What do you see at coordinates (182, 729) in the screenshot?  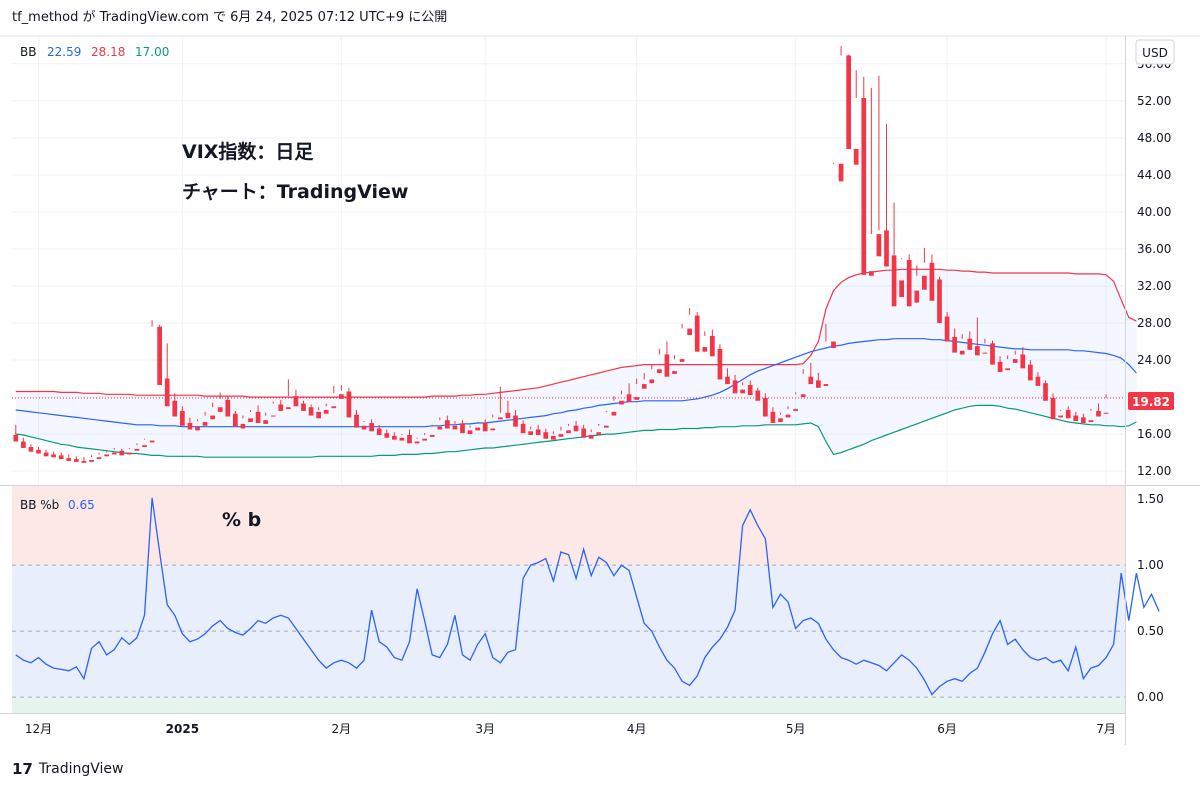 I see `time-tick-label: 2025` at bounding box center [182, 729].